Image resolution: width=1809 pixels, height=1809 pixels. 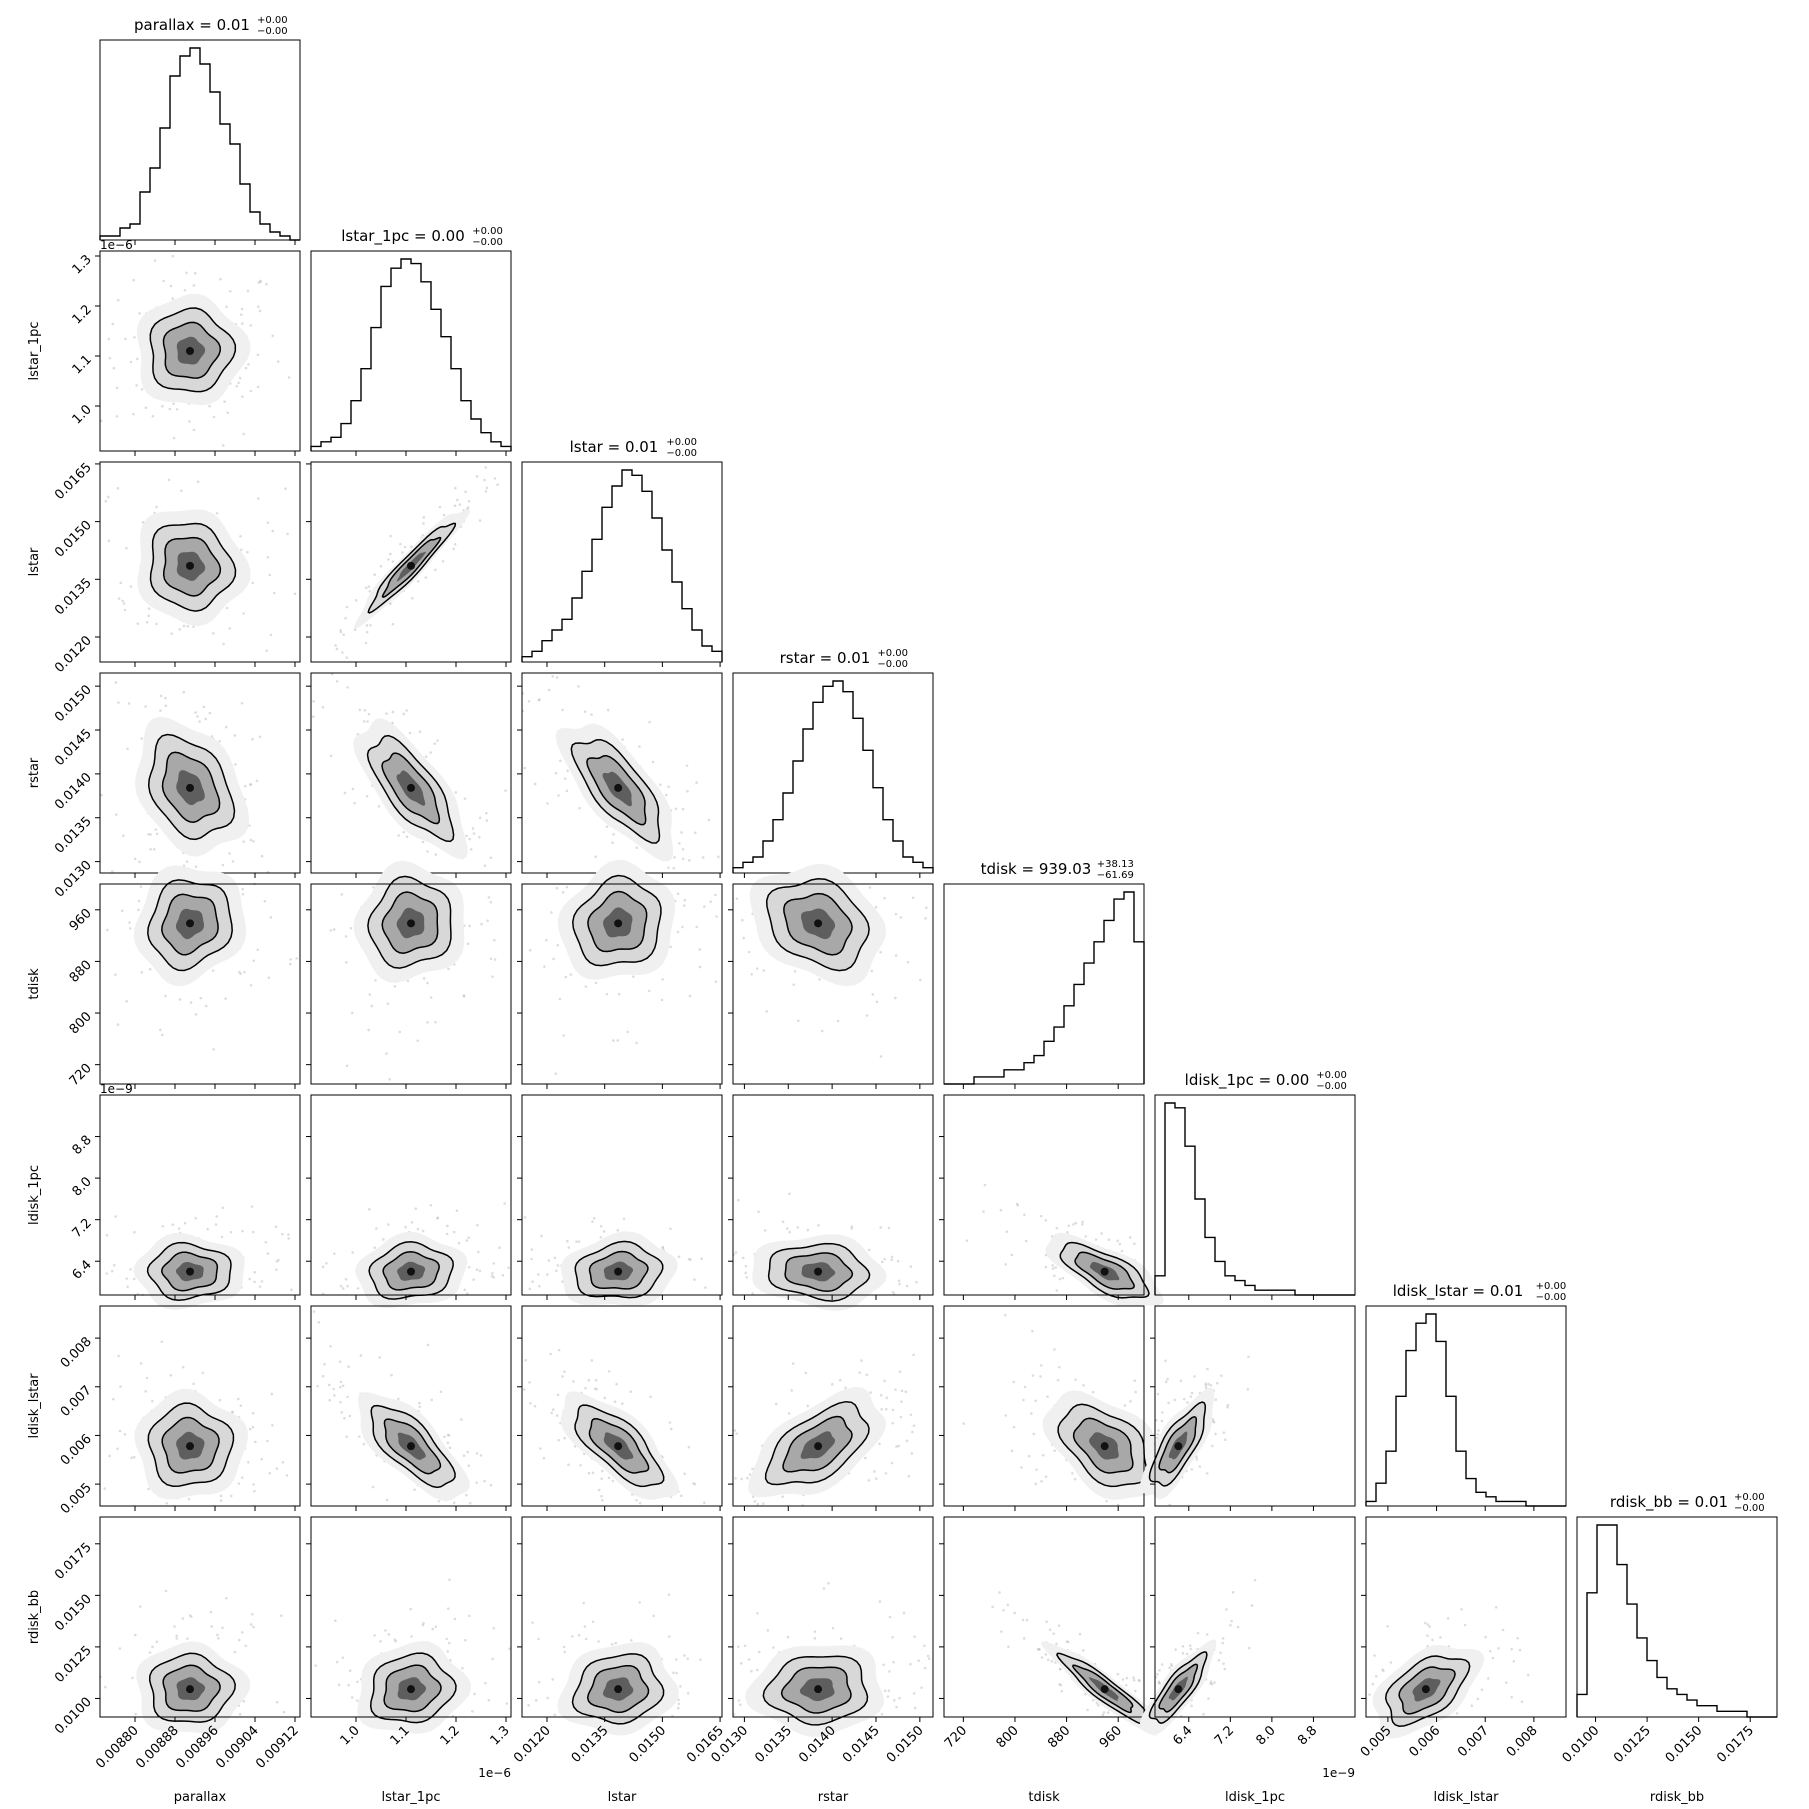 What do you see at coordinates (409, 1632) in the screenshot?
I see `panel-rdisk_bb-vs-lstar_1pc: 1.0 1.1 1.2 1.3` at bounding box center [409, 1632].